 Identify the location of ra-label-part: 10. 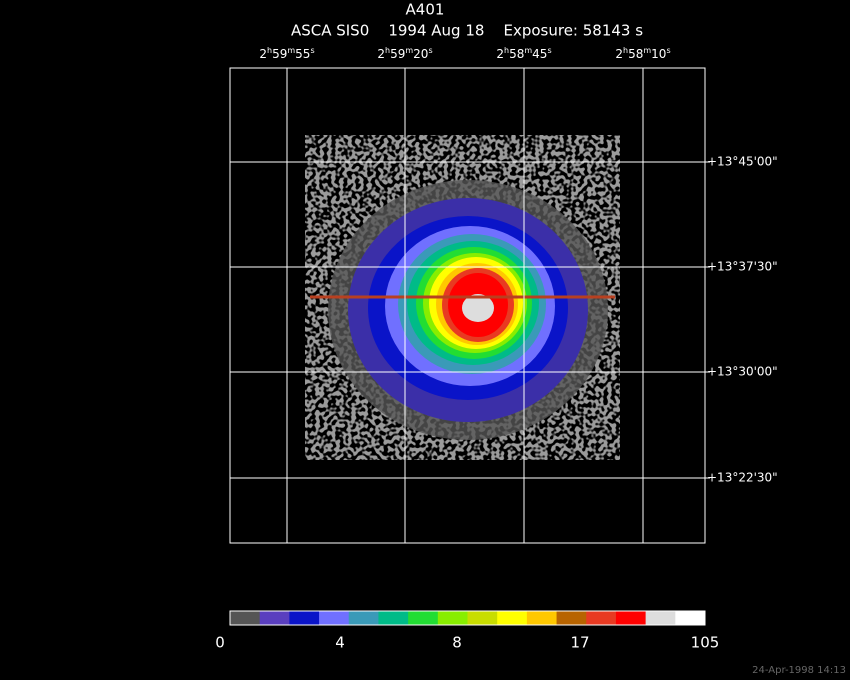
(658, 54).